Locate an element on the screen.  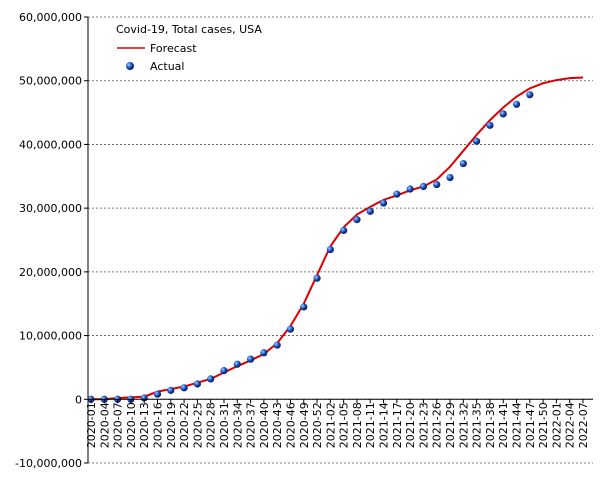
x-tick-label: 2020-13 is located at coordinates (144, 425).